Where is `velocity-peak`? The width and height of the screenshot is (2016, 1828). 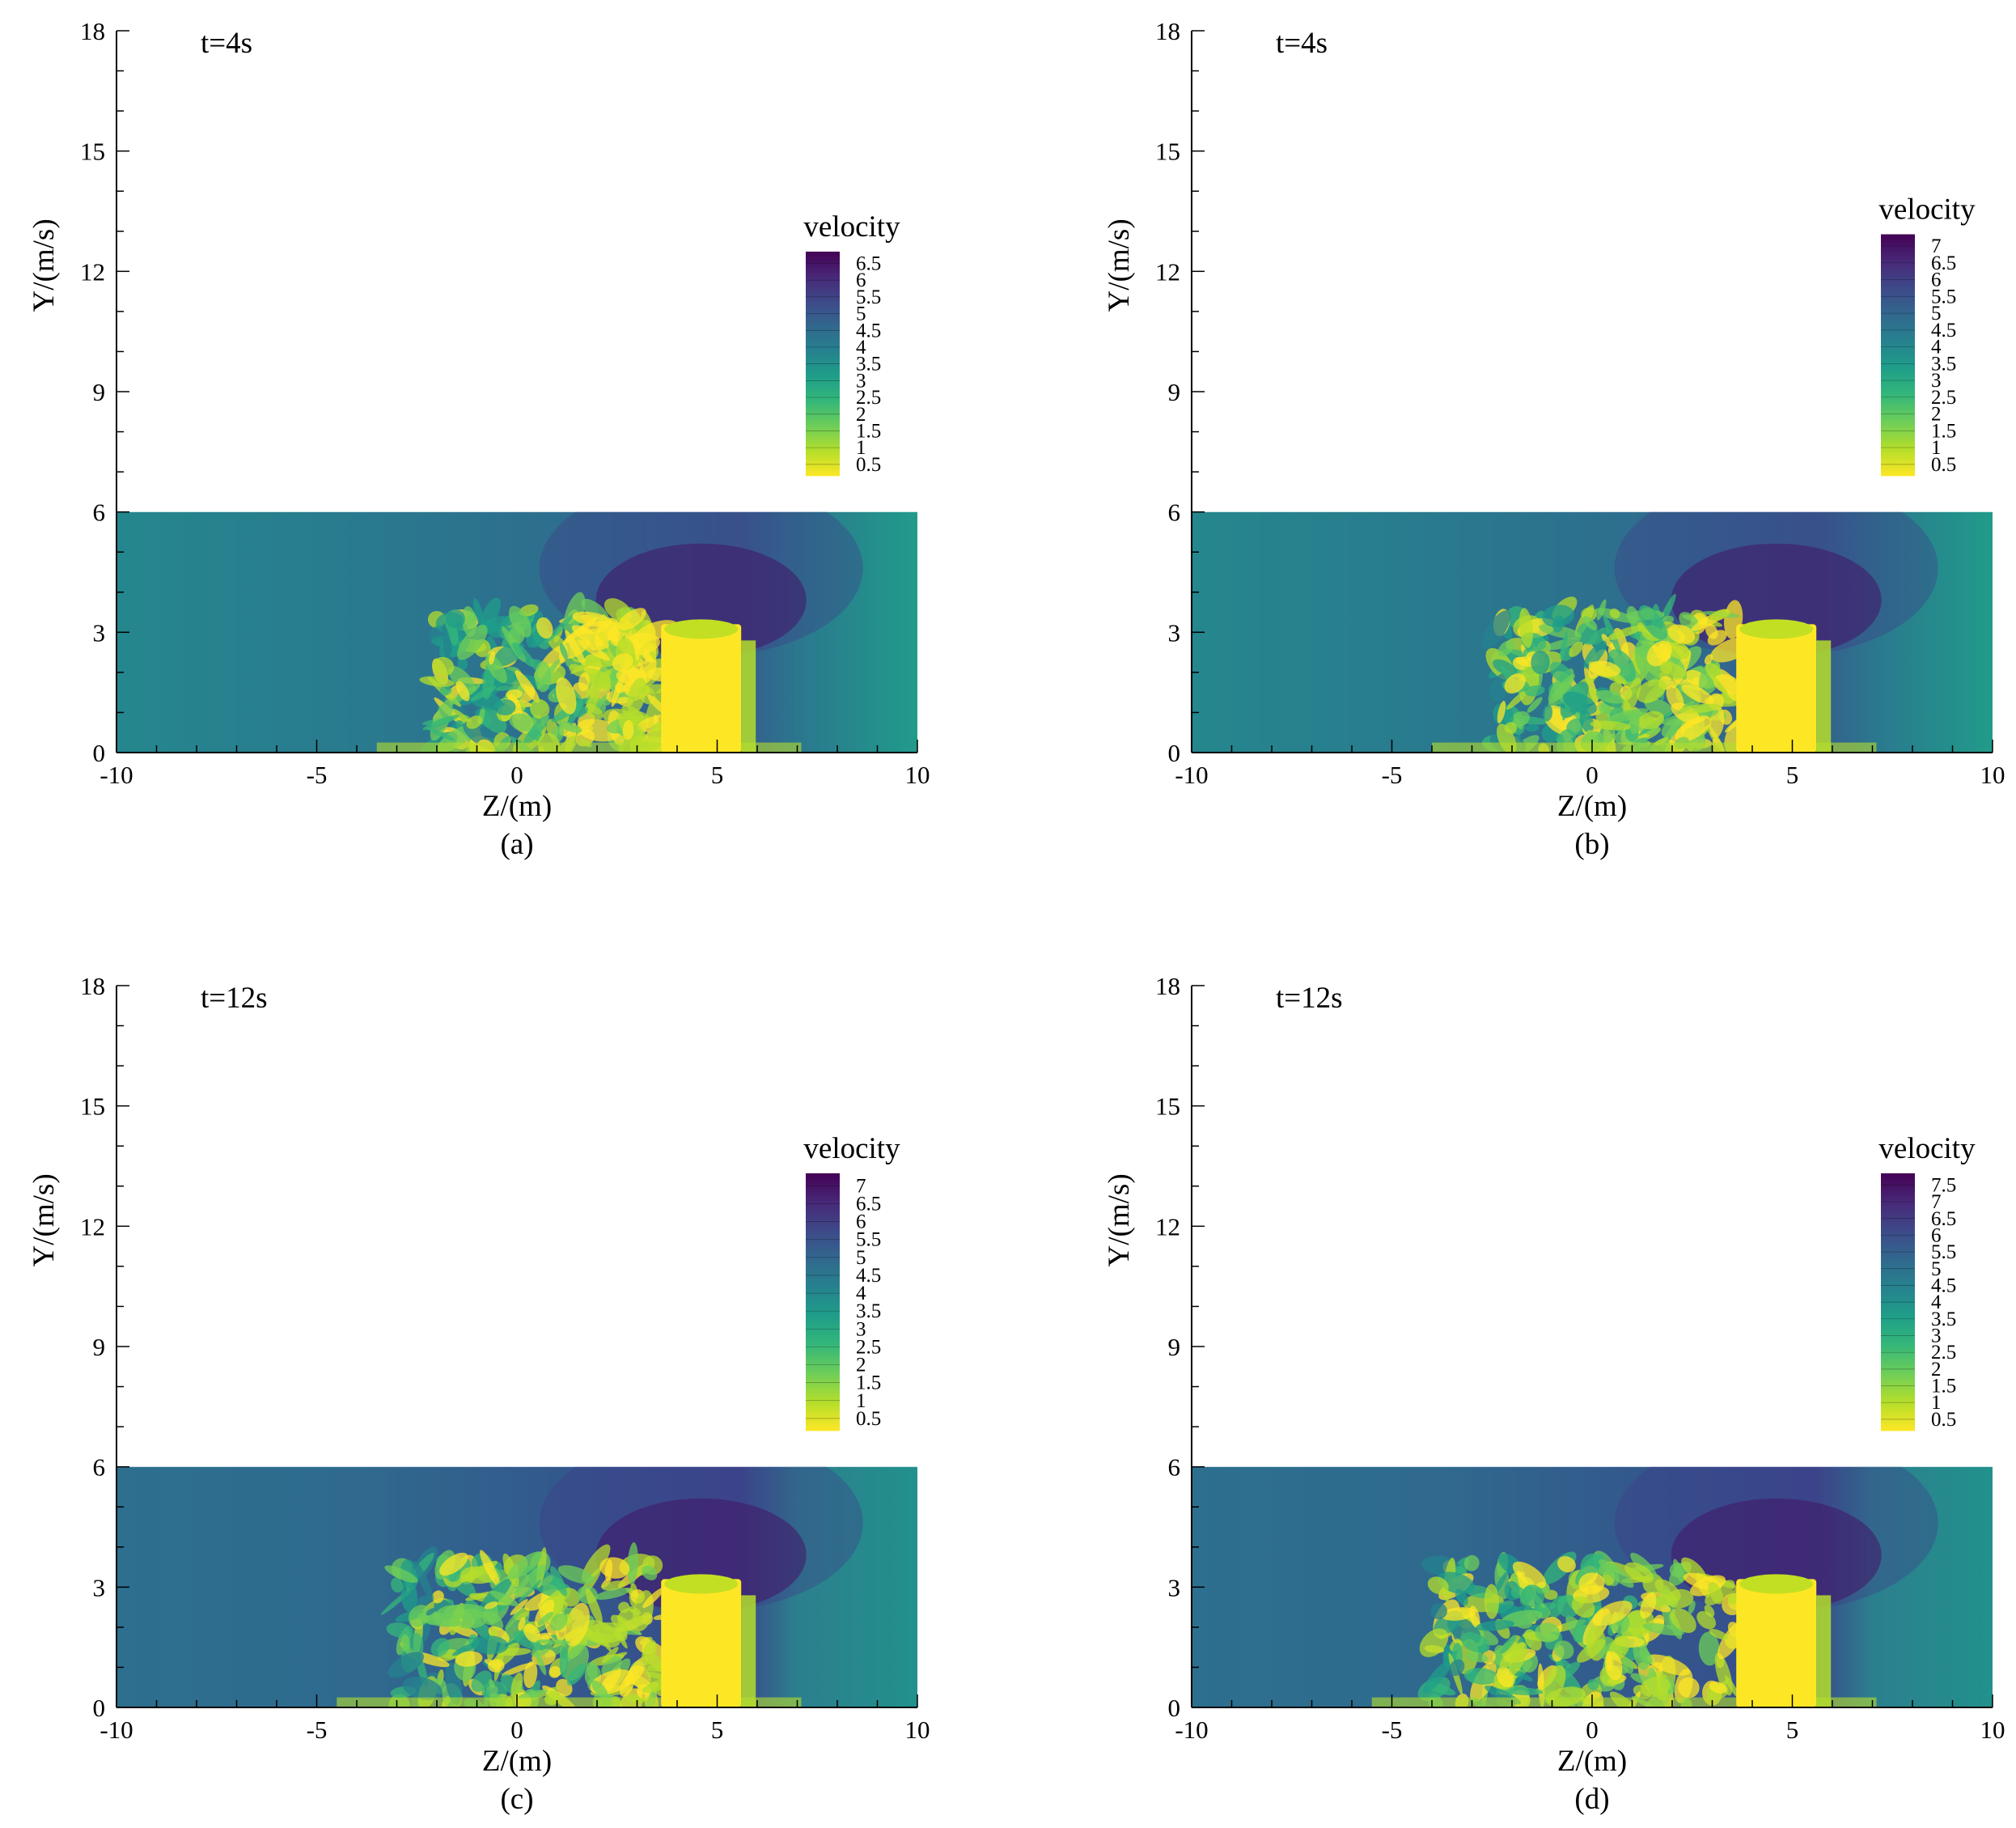 velocity-peak is located at coordinates (1777, 600).